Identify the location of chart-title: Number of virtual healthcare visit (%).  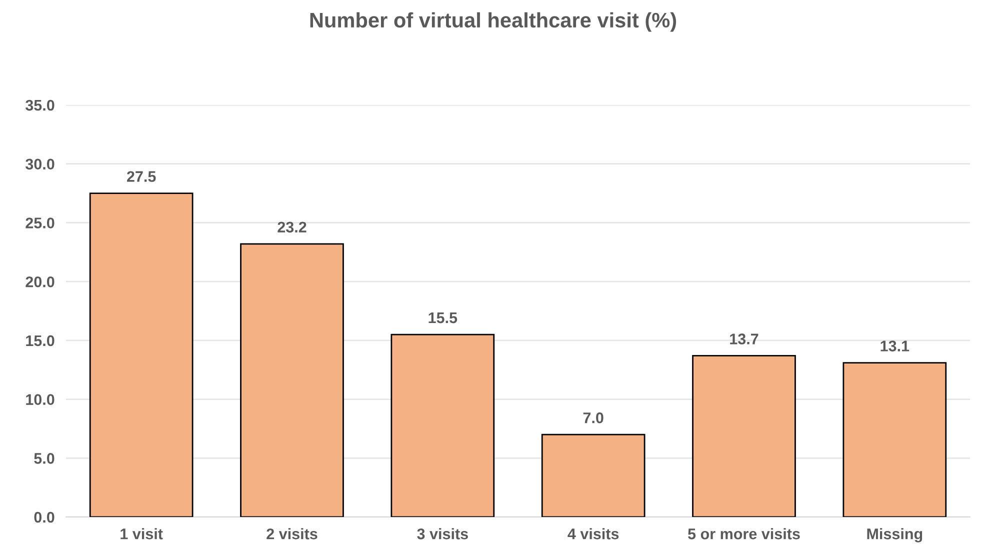
(493, 22).